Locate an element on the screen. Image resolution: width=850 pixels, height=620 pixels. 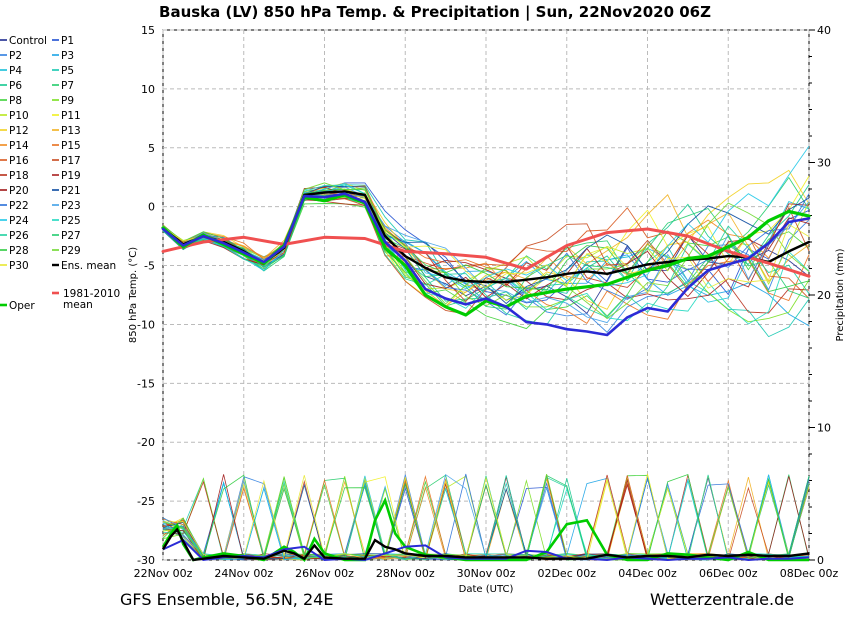
legend-label: P4 is located at coordinates (15, 71).